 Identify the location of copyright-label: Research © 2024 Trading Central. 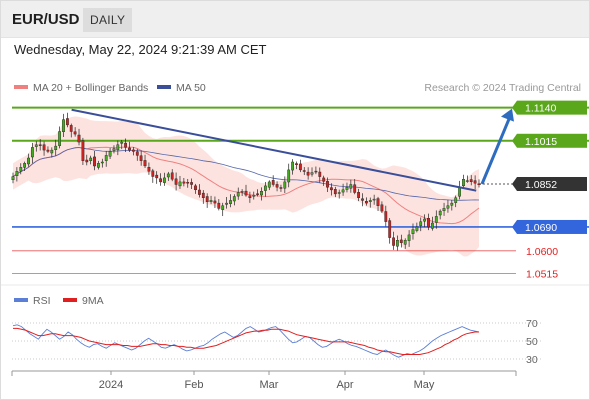
(502, 88).